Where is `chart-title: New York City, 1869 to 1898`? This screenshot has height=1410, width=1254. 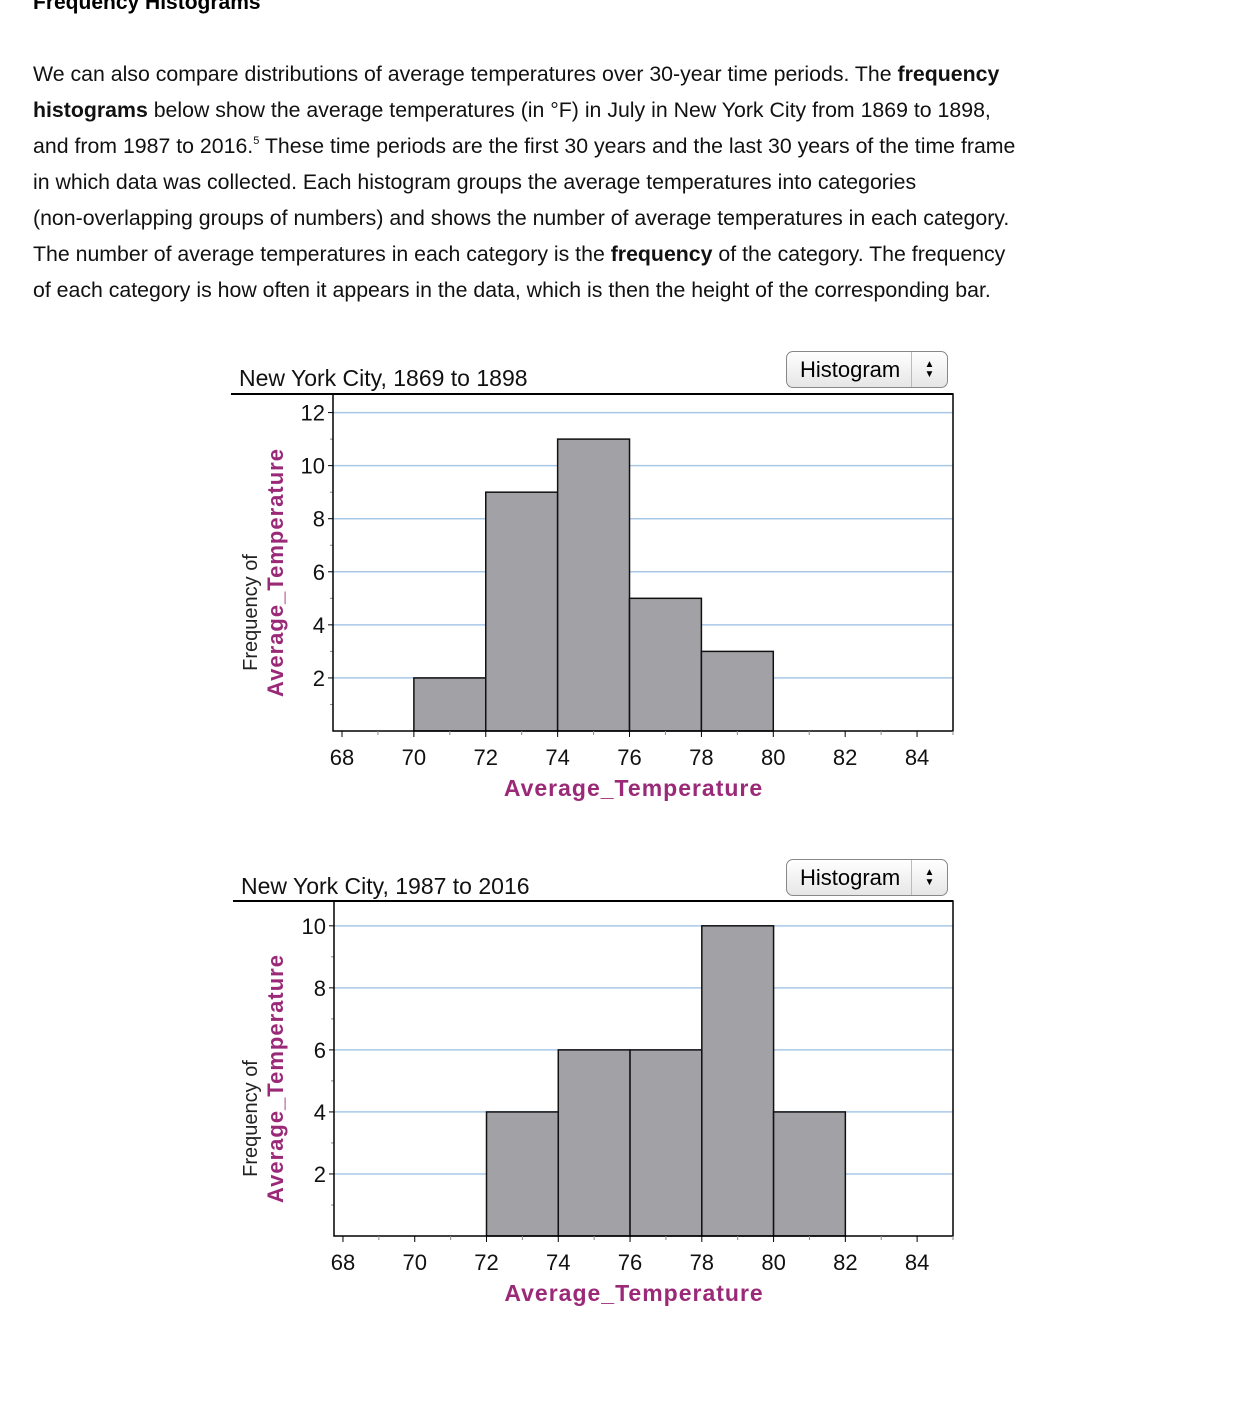
chart-title: New York City, 1869 to 1898 is located at coordinates (383, 378).